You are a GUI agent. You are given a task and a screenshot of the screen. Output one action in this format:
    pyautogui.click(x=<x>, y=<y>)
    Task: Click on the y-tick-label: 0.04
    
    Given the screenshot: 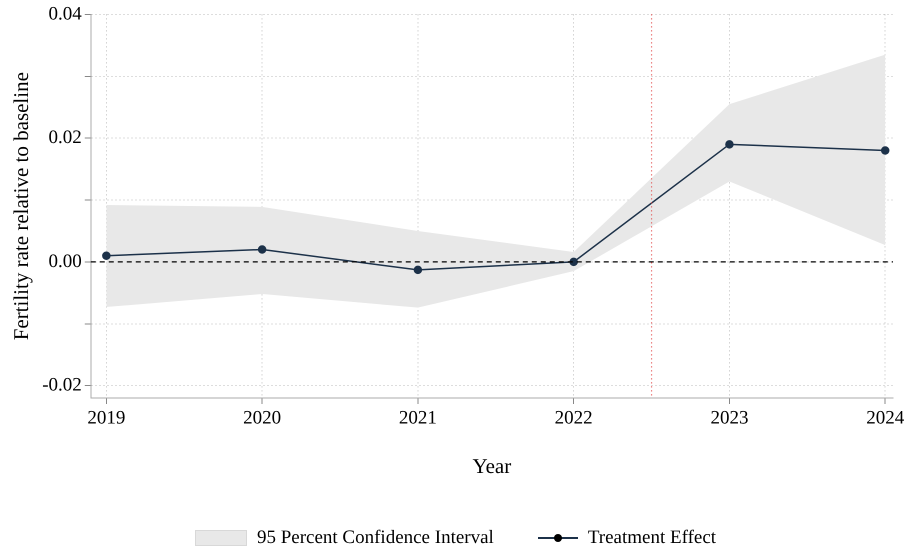 What is the action you would take?
    pyautogui.click(x=65, y=13)
    